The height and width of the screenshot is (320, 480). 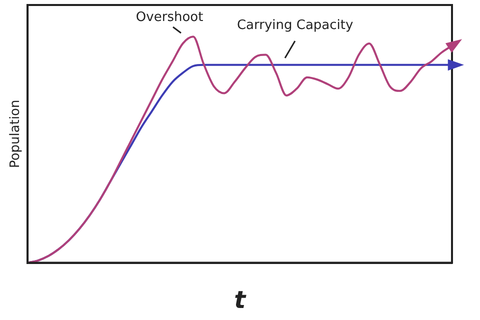 What do you see at coordinates (295, 25) in the screenshot?
I see `text: Carrying Capacity` at bounding box center [295, 25].